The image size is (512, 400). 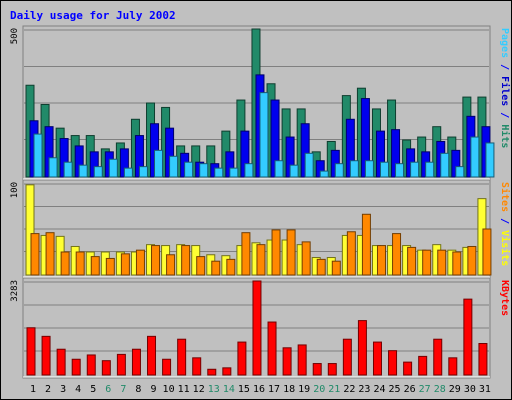 What do you see at coordinates (504, 43) in the screenshot?
I see `legend-label-part: Pages` at bounding box center [504, 43].